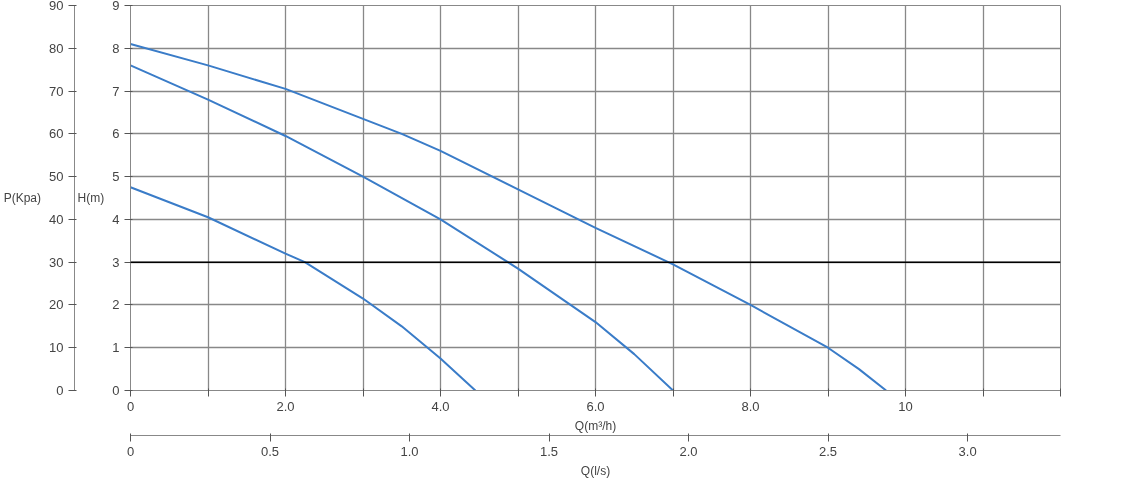 This screenshot has height=489, width=1128. What do you see at coordinates (116, 305) in the screenshot?
I see `y-tick-label: 2` at bounding box center [116, 305].